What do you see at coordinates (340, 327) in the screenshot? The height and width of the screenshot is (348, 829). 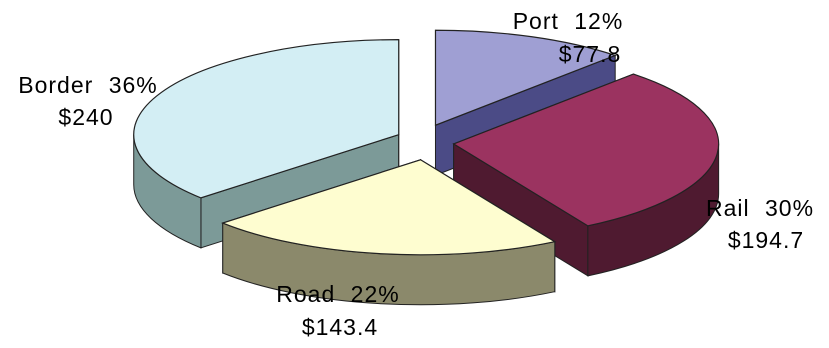 I see `label-road-value: $143.4` at bounding box center [340, 327].